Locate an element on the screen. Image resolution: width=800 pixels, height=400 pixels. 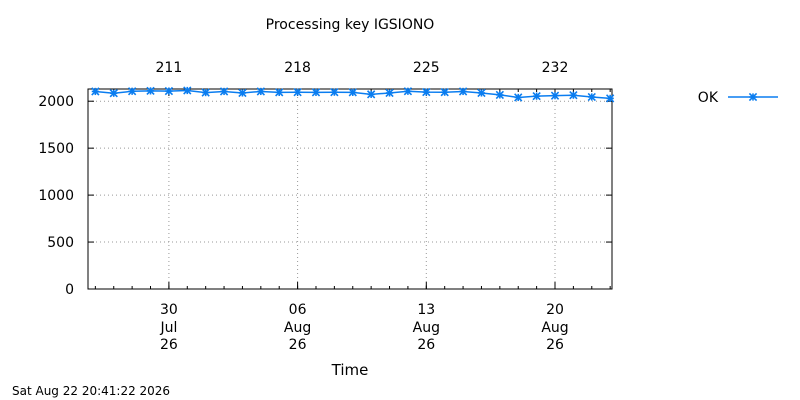
x-tick-day-label: 20 is located at coordinates (555, 310).